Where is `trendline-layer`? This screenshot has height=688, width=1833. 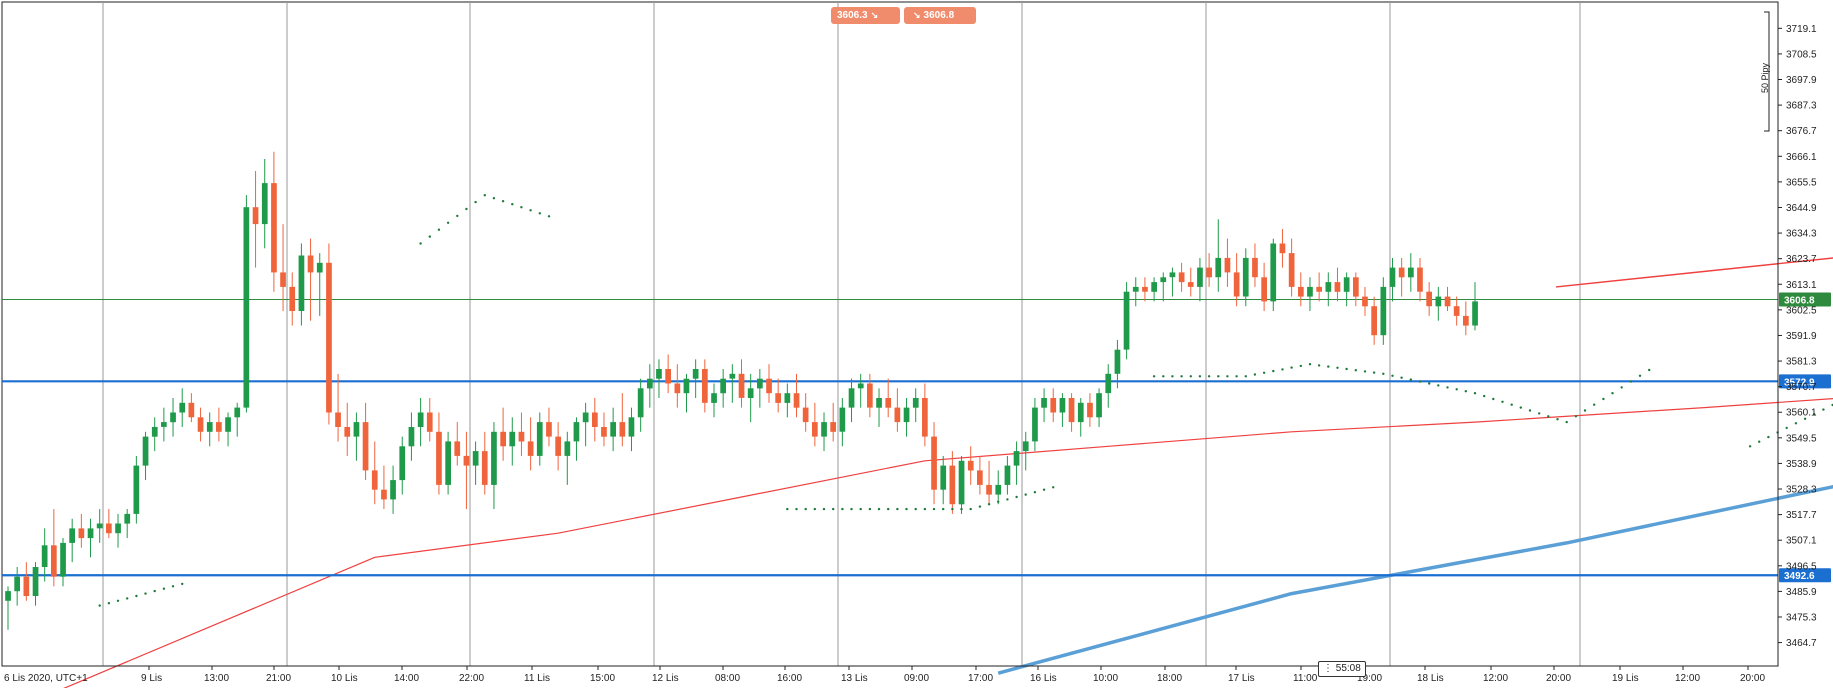 trendline-layer is located at coordinates (1694, 250).